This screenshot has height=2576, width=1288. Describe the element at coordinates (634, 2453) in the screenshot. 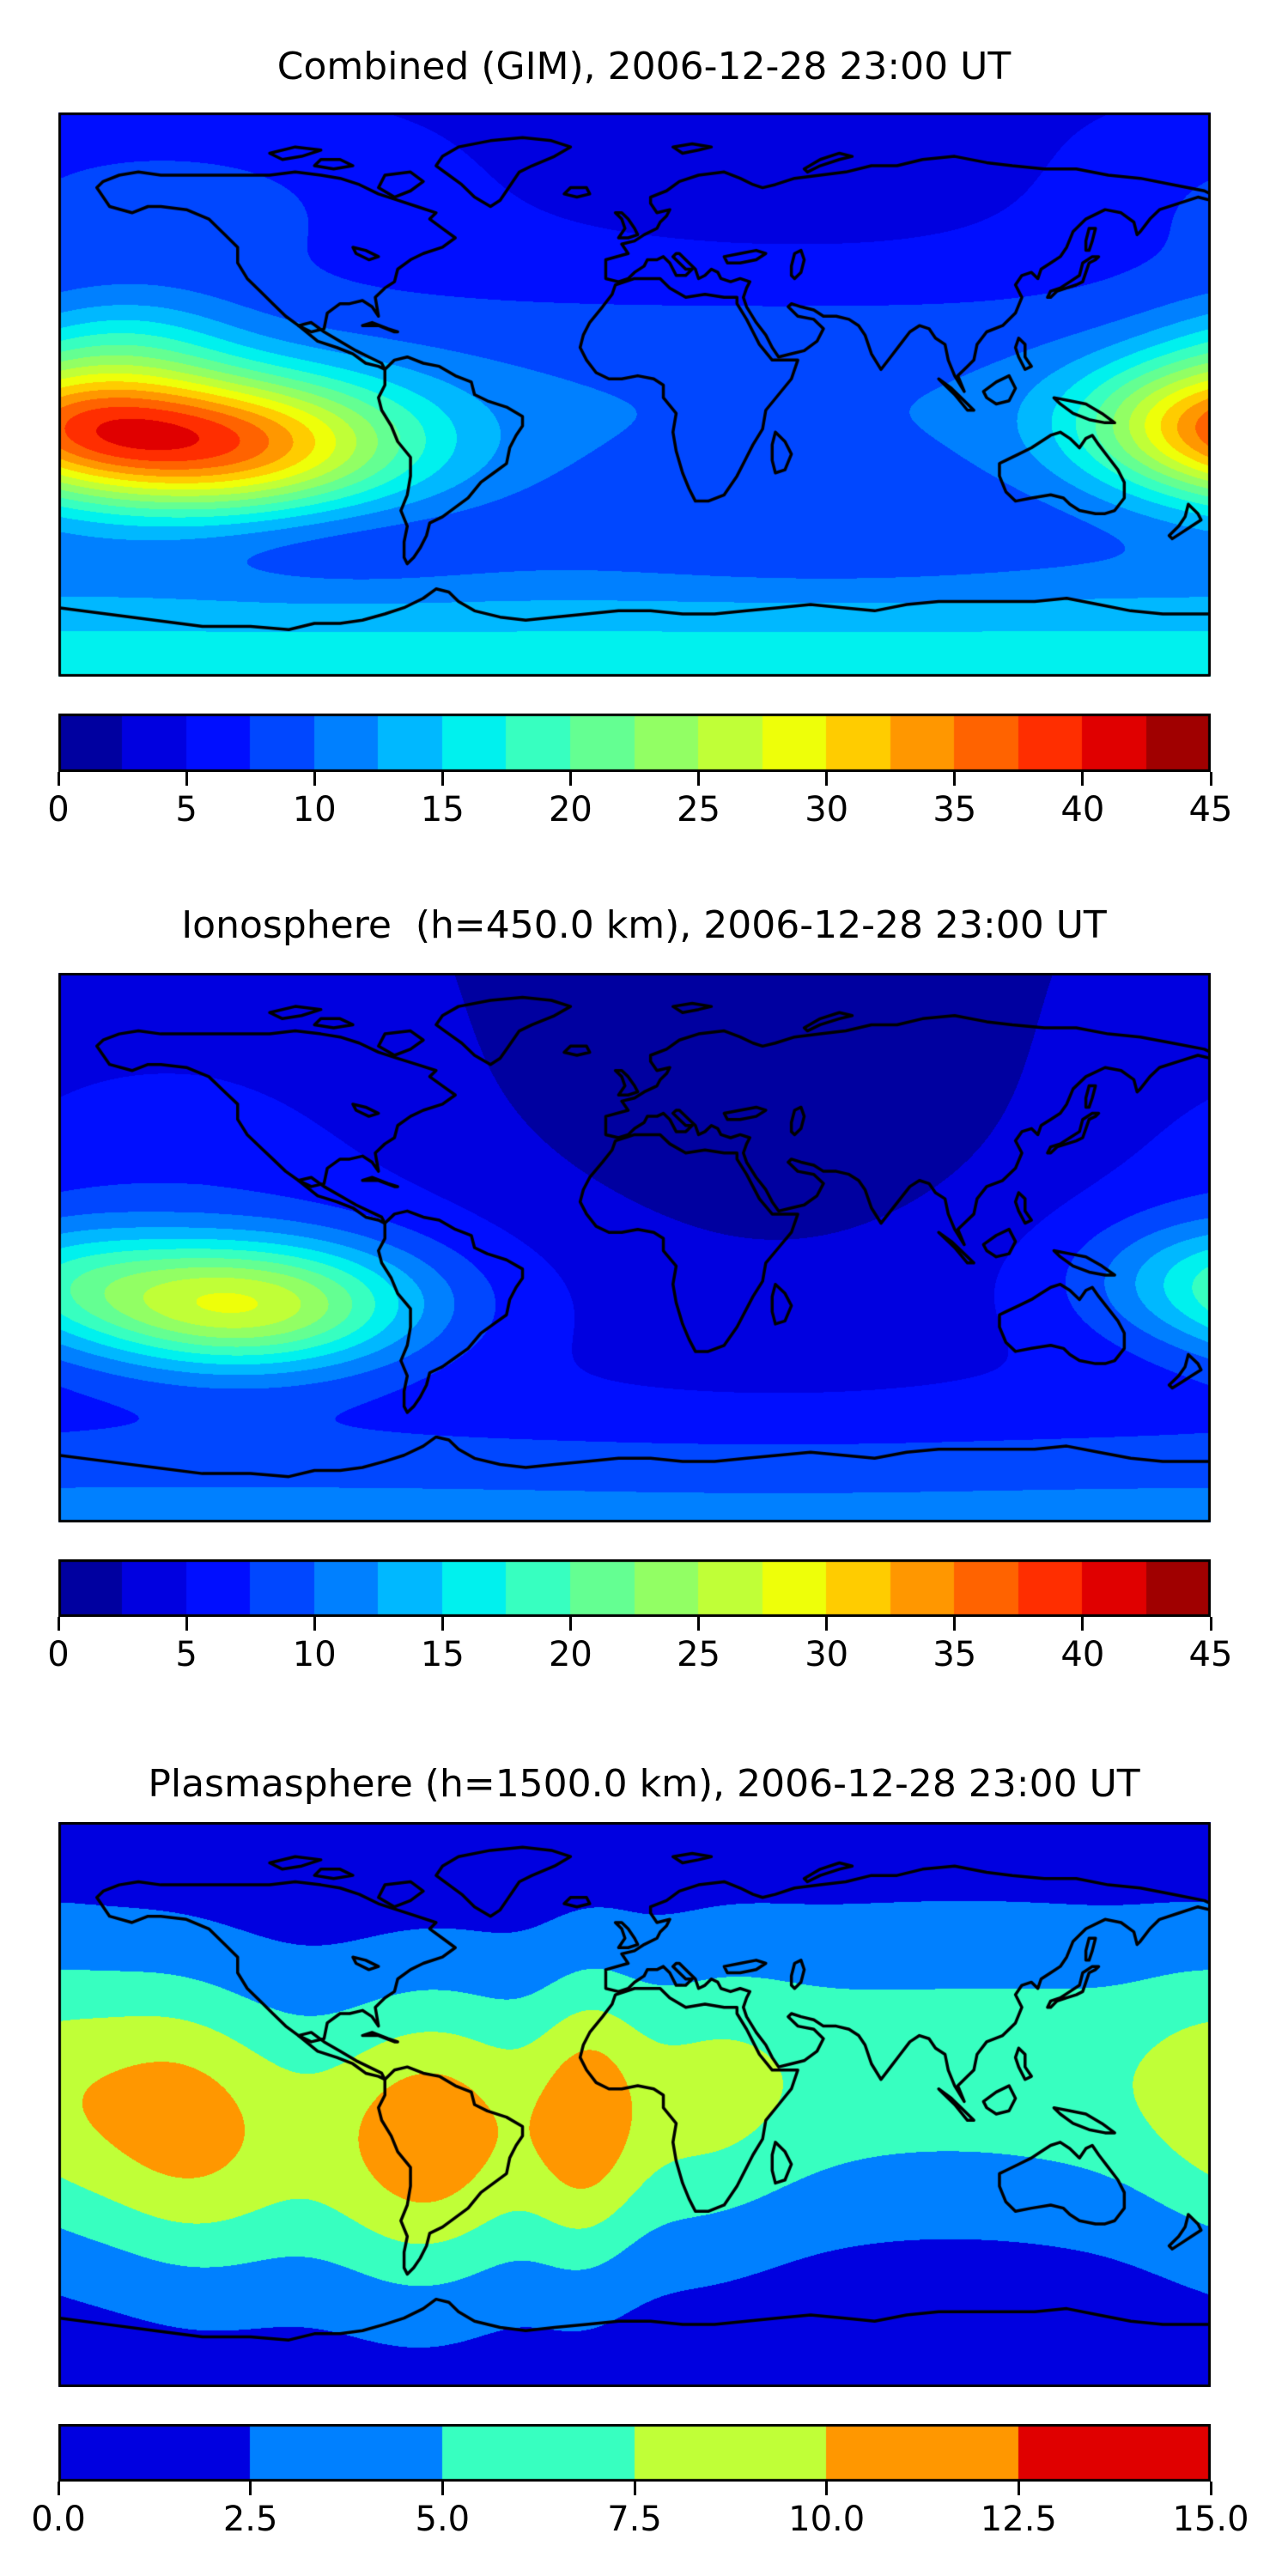

I see `colorbar-plasmasphere` at that location.